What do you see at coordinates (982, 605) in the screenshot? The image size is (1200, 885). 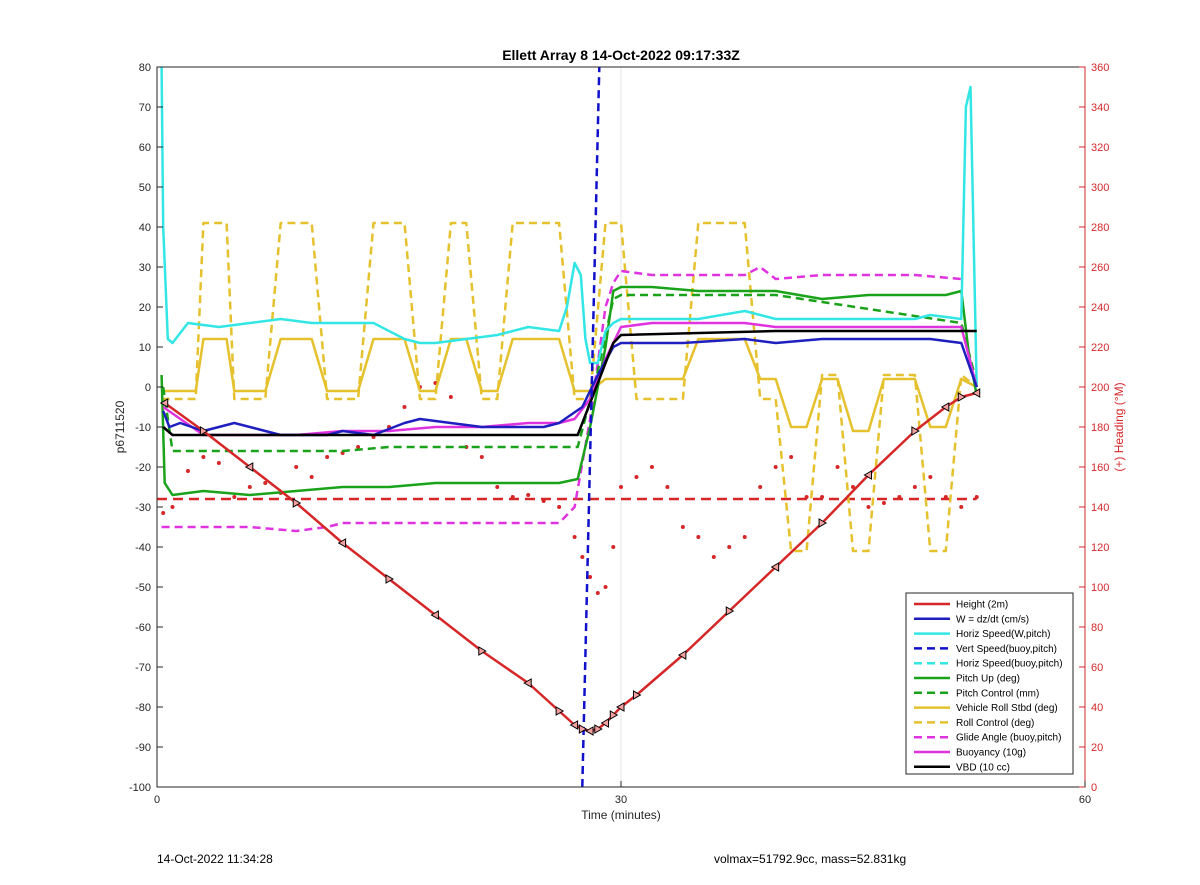 I see `legend-entry: Height (2m)` at bounding box center [982, 605].